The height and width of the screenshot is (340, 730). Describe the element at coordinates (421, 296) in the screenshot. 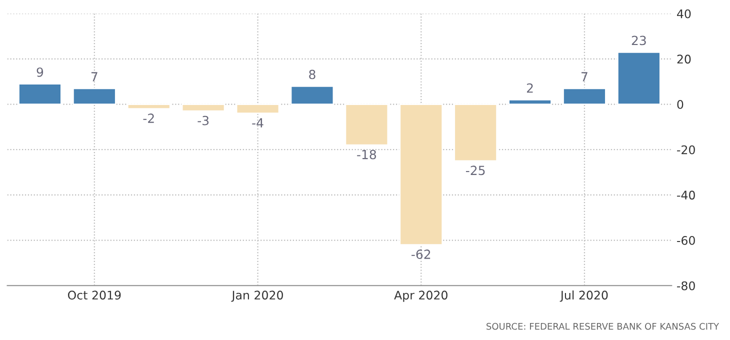

I see `x-tick-label: Apr 2020` at that location.